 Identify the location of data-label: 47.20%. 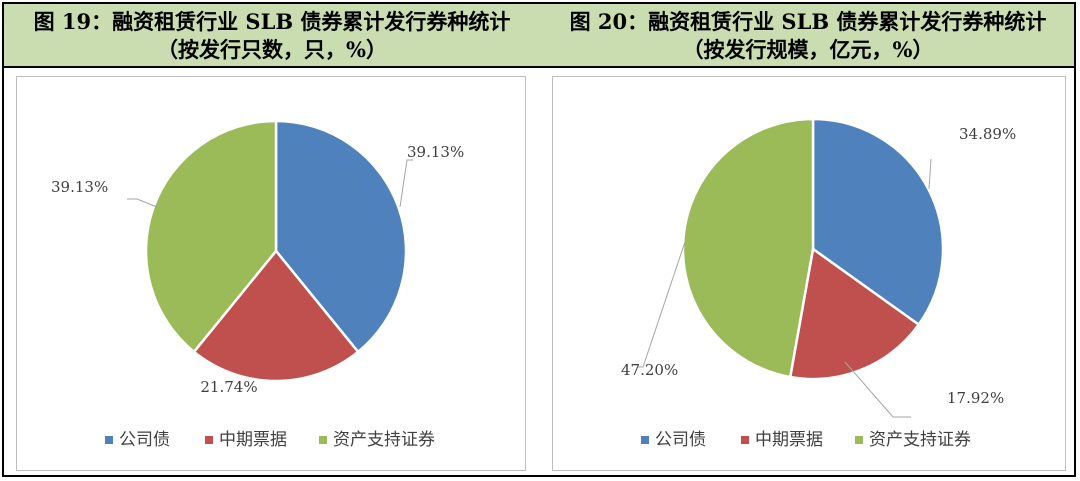
(649, 370).